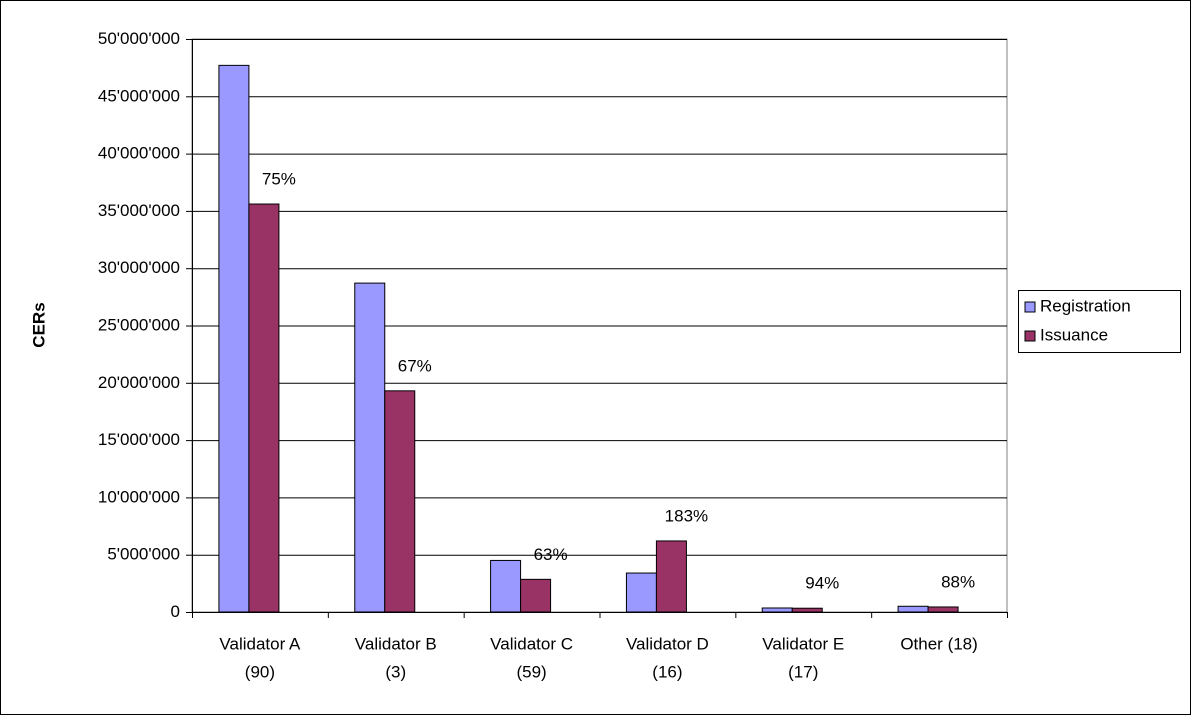  I want to click on y-tick-label: 45'000'000, so click(139, 95).